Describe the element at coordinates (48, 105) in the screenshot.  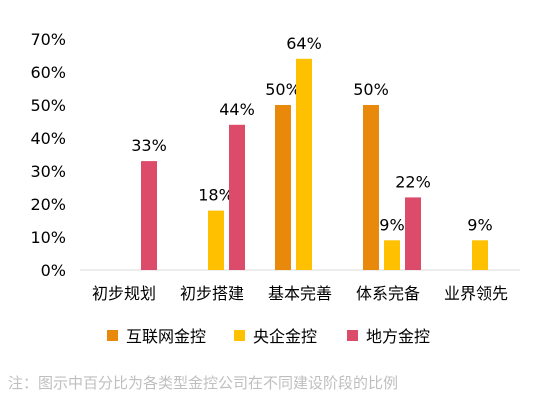
I see `y-tick-label: 50%` at that location.